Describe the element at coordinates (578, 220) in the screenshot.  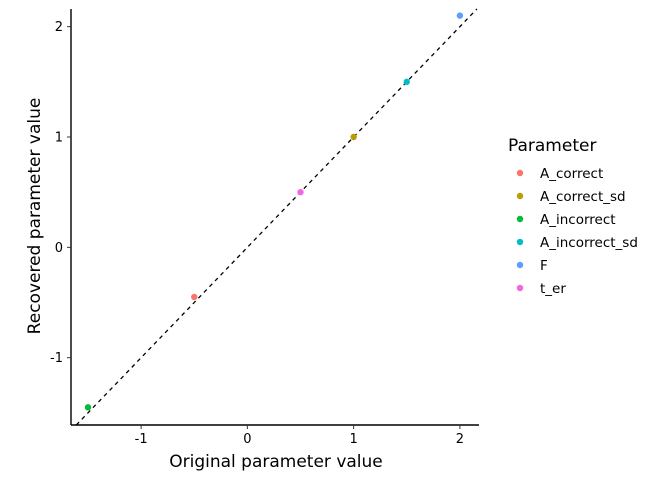
I see `legend-label-a-incorrect: A_incorrect` at that location.